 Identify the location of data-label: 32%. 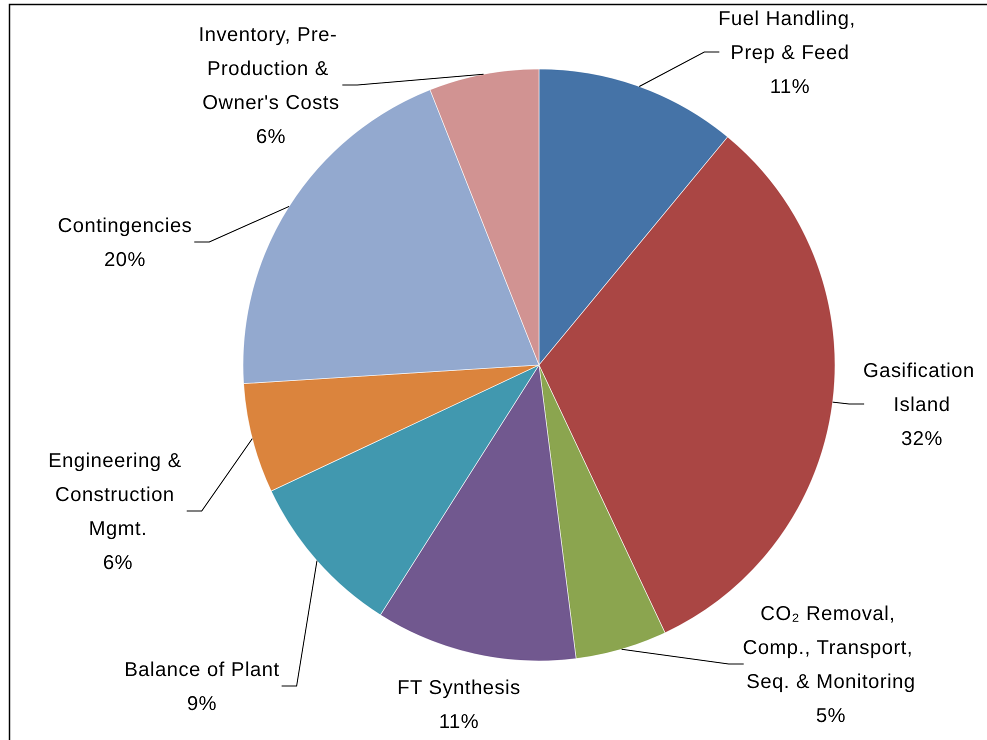
(922, 439).